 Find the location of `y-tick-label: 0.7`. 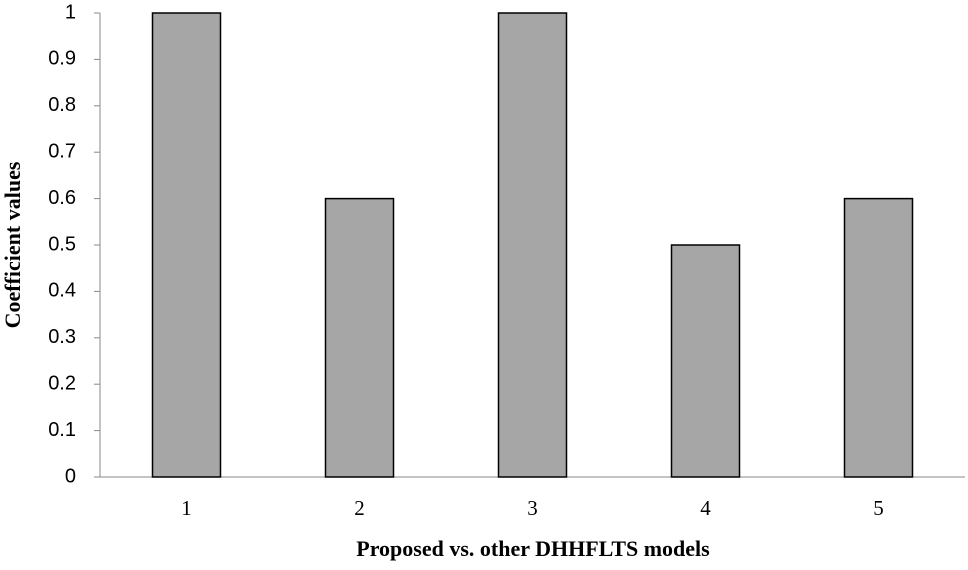

y-tick-label: 0.7 is located at coordinates (62, 151).